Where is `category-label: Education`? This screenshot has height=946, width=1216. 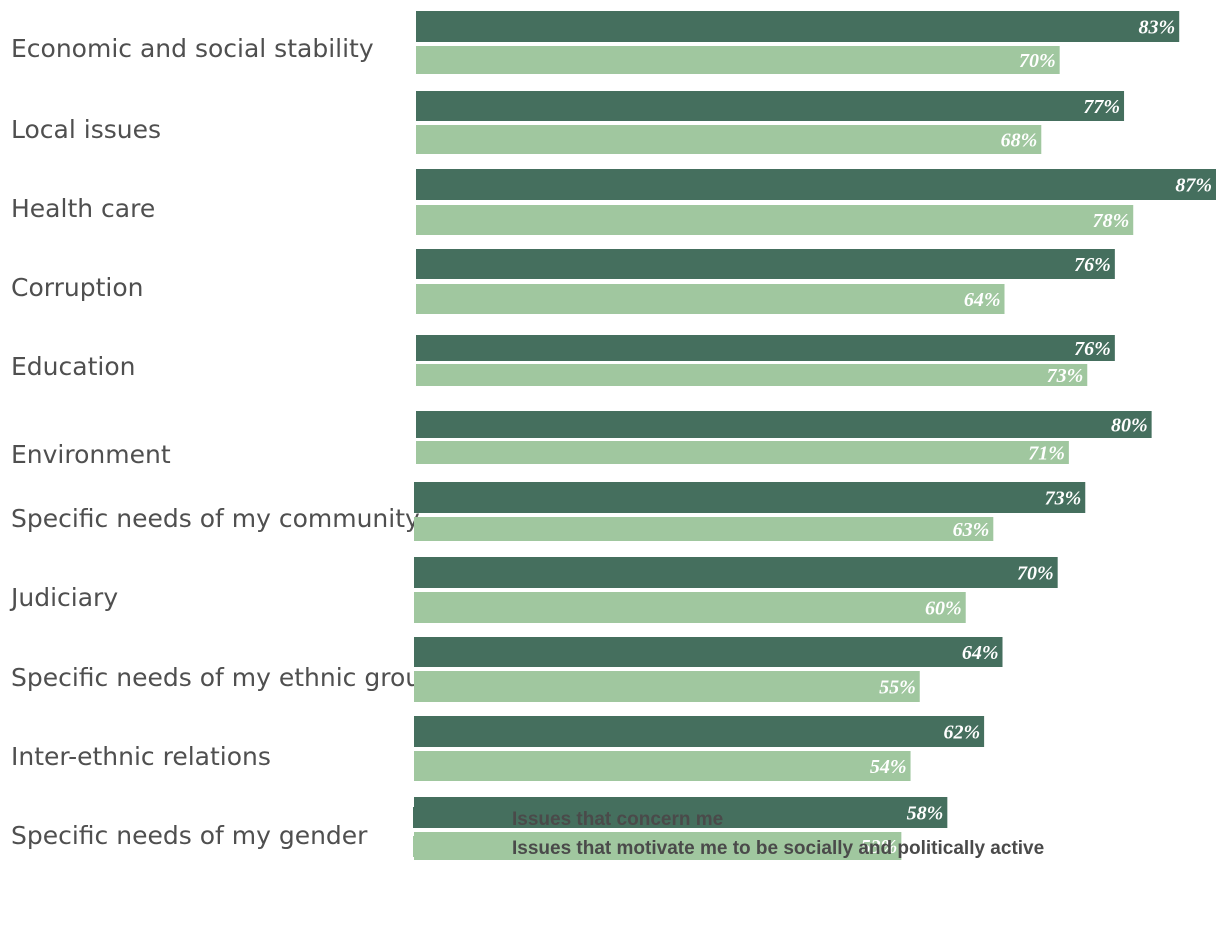 category-label: Education is located at coordinates (73, 366).